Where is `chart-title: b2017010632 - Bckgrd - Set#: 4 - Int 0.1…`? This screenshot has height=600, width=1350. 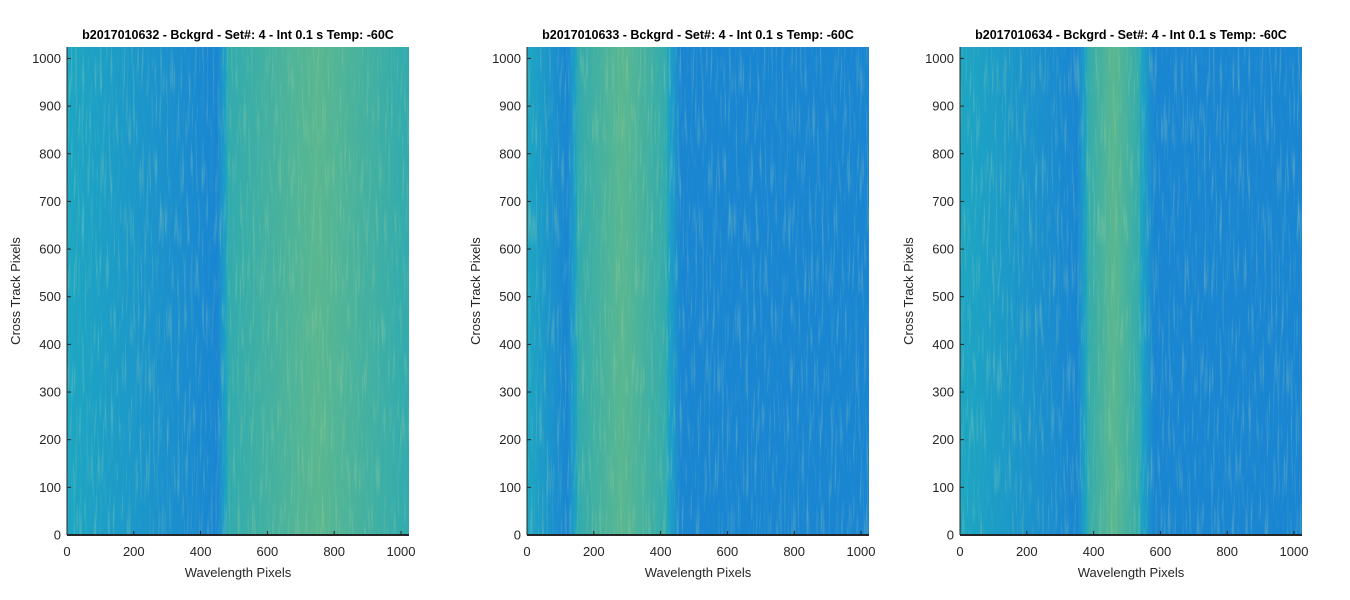
chart-title: b2017010632 - Bckgrd - Set#: 4 - Int 0.1… is located at coordinates (238, 35).